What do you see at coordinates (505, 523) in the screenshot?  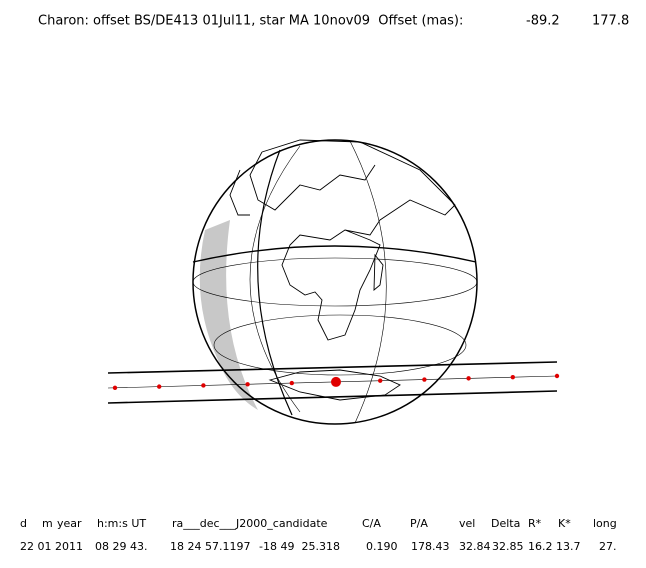 I see `table-header: Delta` at bounding box center [505, 523].